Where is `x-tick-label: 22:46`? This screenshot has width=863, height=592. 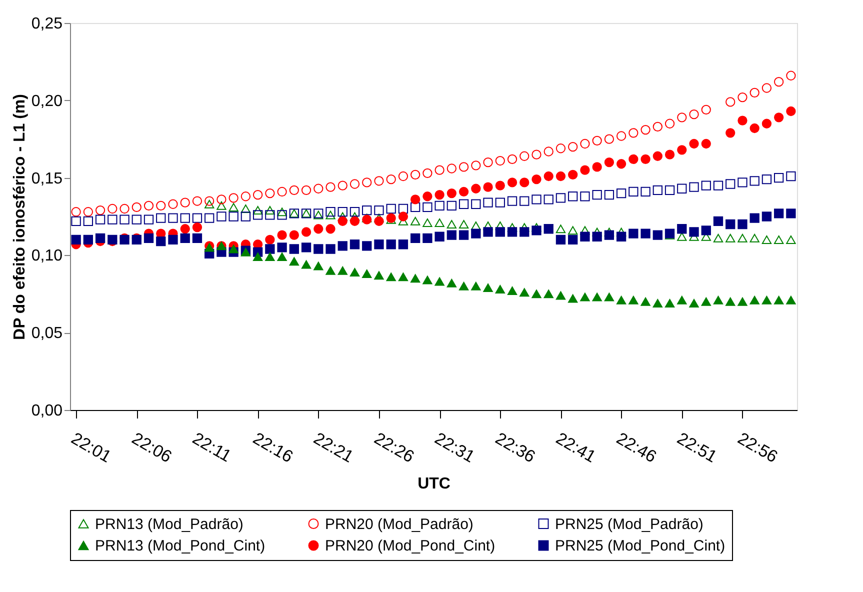
x-tick-label: 22:46 is located at coordinates (636, 447).